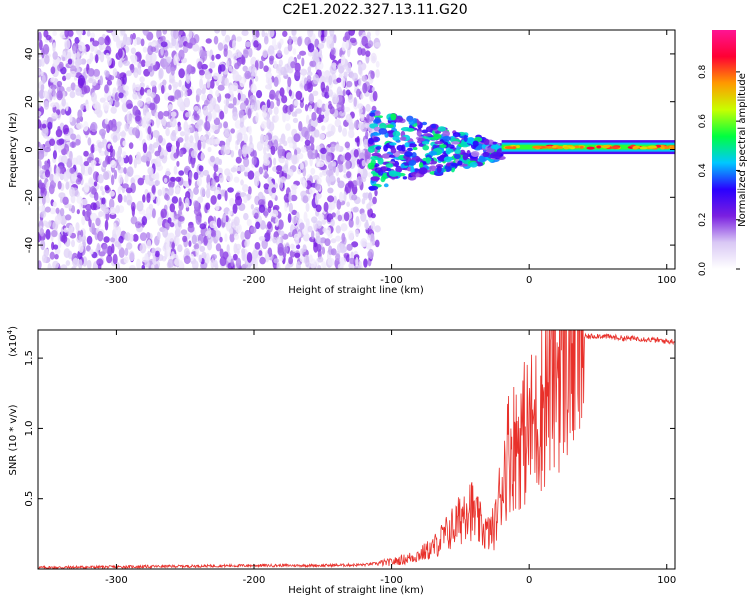 The height and width of the screenshot is (600, 750). What do you see at coordinates (29, 245) in the screenshot?
I see `y-tick-label: -40` at bounding box center [29, 245].